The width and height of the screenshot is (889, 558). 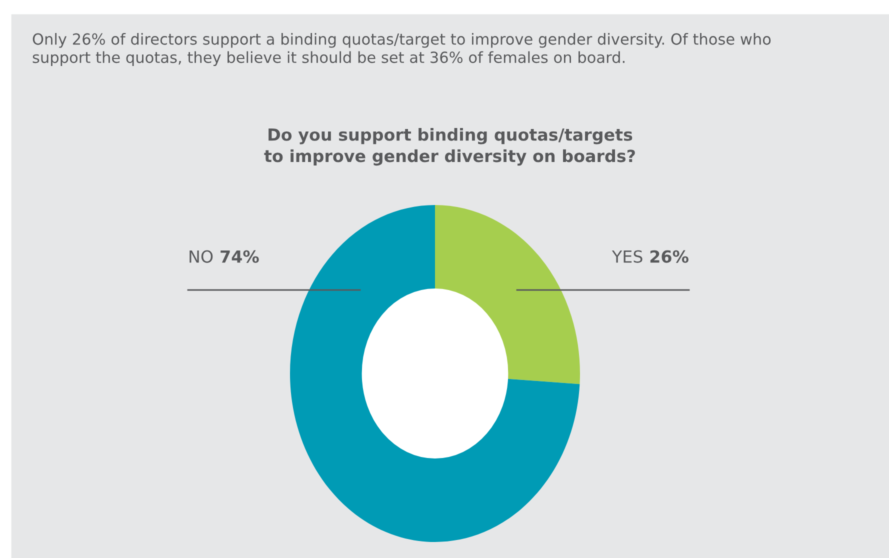 What do you see at coordinates (401, 49) in the screenshot?
I see `text: Only 26% of directors support a binding quotas/target to improve gender diversity. Of those who support the quotas, they believe it should be set at 36% of females on board.` at bounding box center [401, 49].